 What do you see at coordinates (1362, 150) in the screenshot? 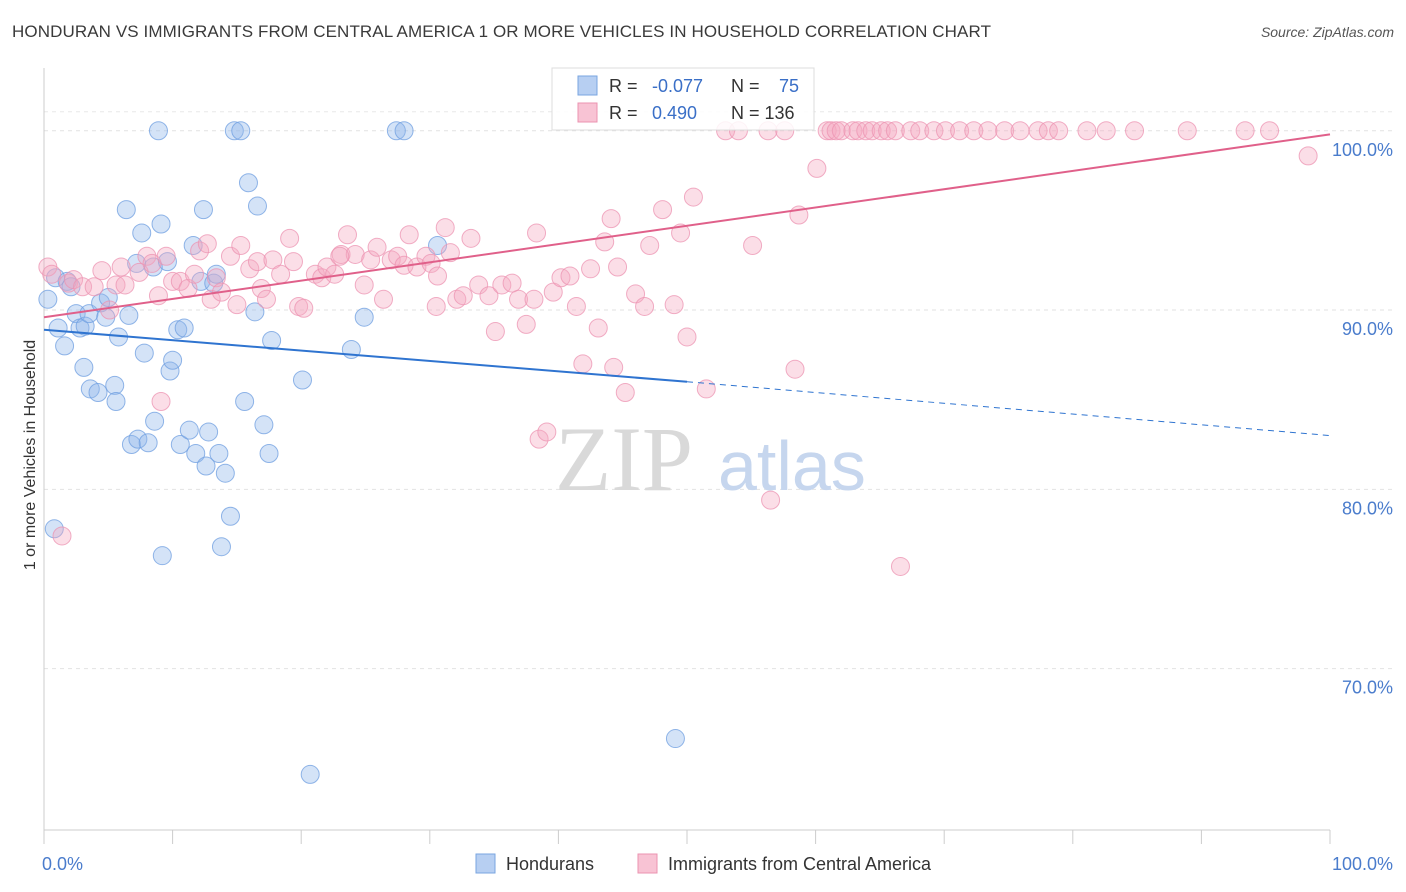
I see `y-tick-label: 100.0%` at bounding box center [1362, 150].